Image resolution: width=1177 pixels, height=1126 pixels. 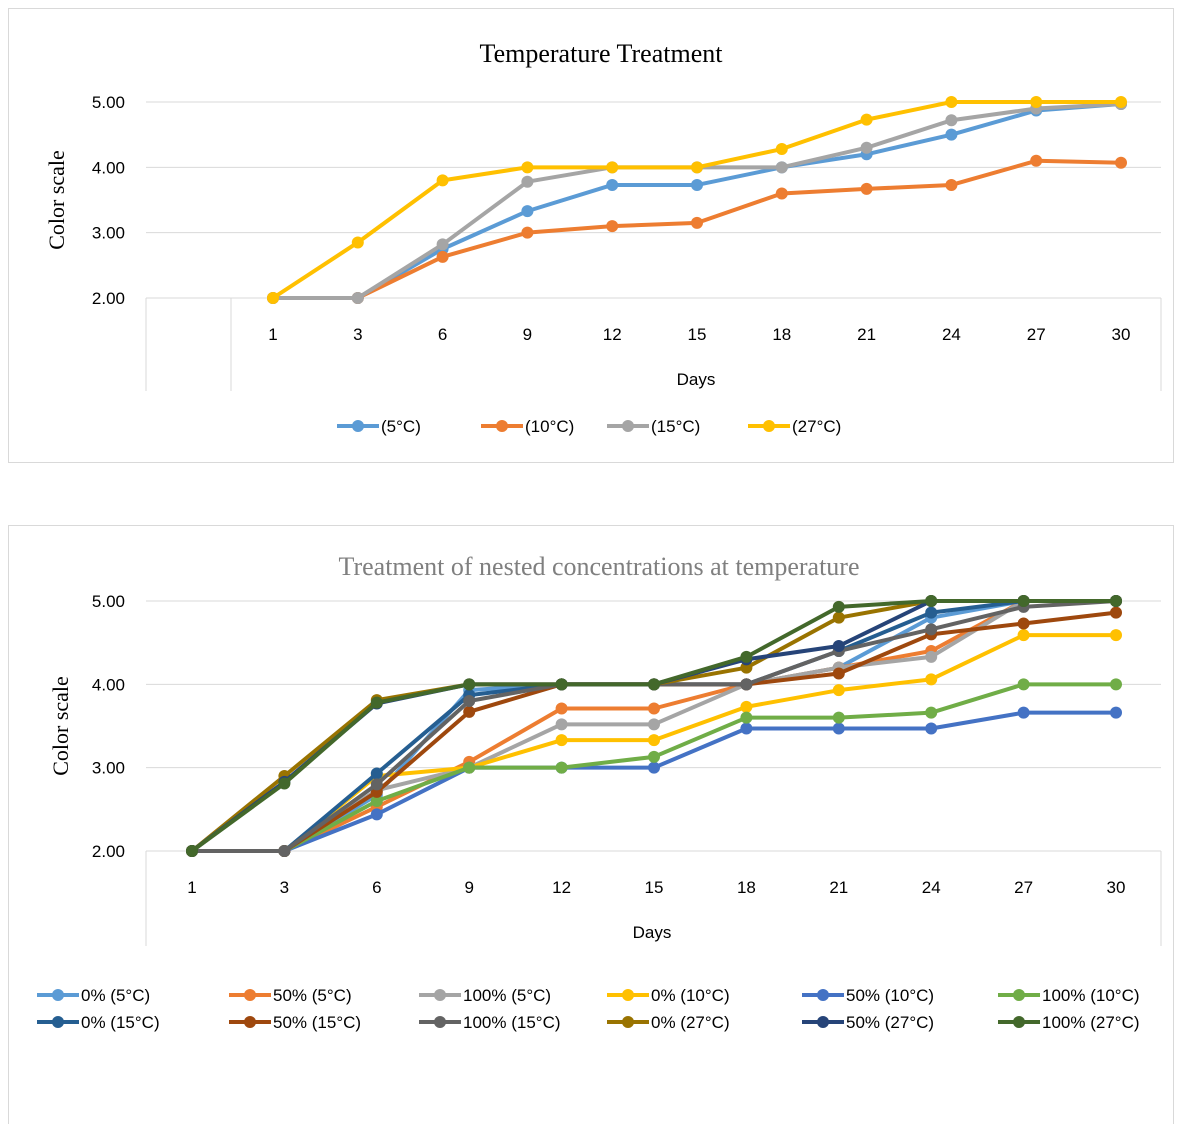 What do you see at coordinates (890, 995) in the screenshot?
I see `legend-label: 50% (10°C)` at bounding box center [890, 995].